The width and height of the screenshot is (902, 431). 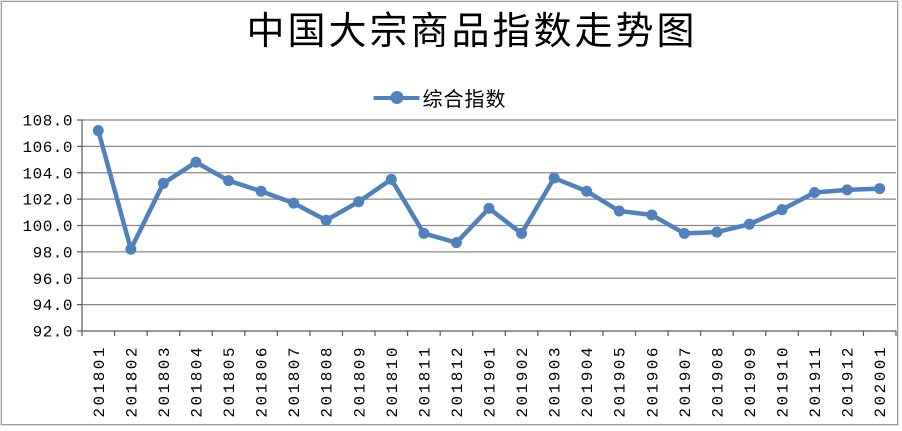 I want to click on x-tick-label: 201911, so click(x=816, y=381).